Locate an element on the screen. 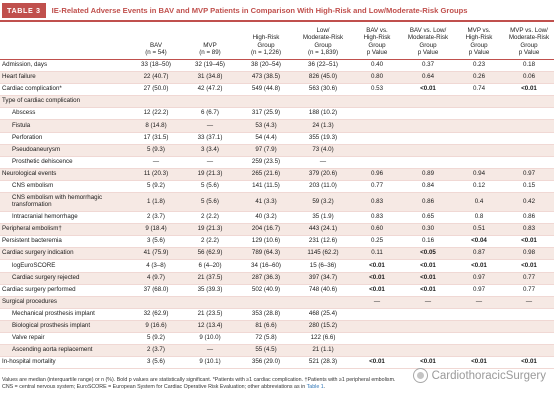  column-header-line: (n = 54) is located at coordinates (156, 53).